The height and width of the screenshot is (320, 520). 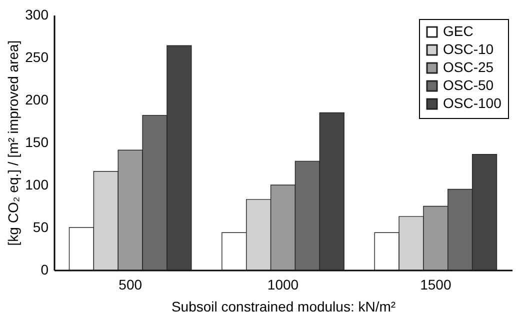 What do you see at coordinates (37, 14) in the screenshot?
I see `y-tick-label: 300` at bounding box center [37, 14].